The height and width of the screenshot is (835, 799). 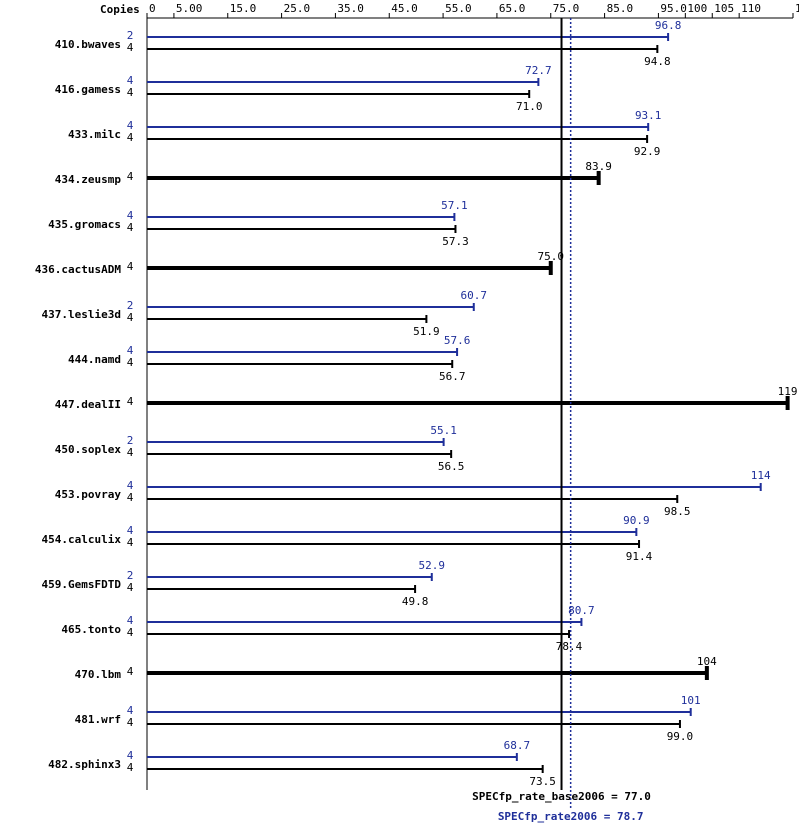 I want to click on value-label: 57.3, so click(x=455, y=241).